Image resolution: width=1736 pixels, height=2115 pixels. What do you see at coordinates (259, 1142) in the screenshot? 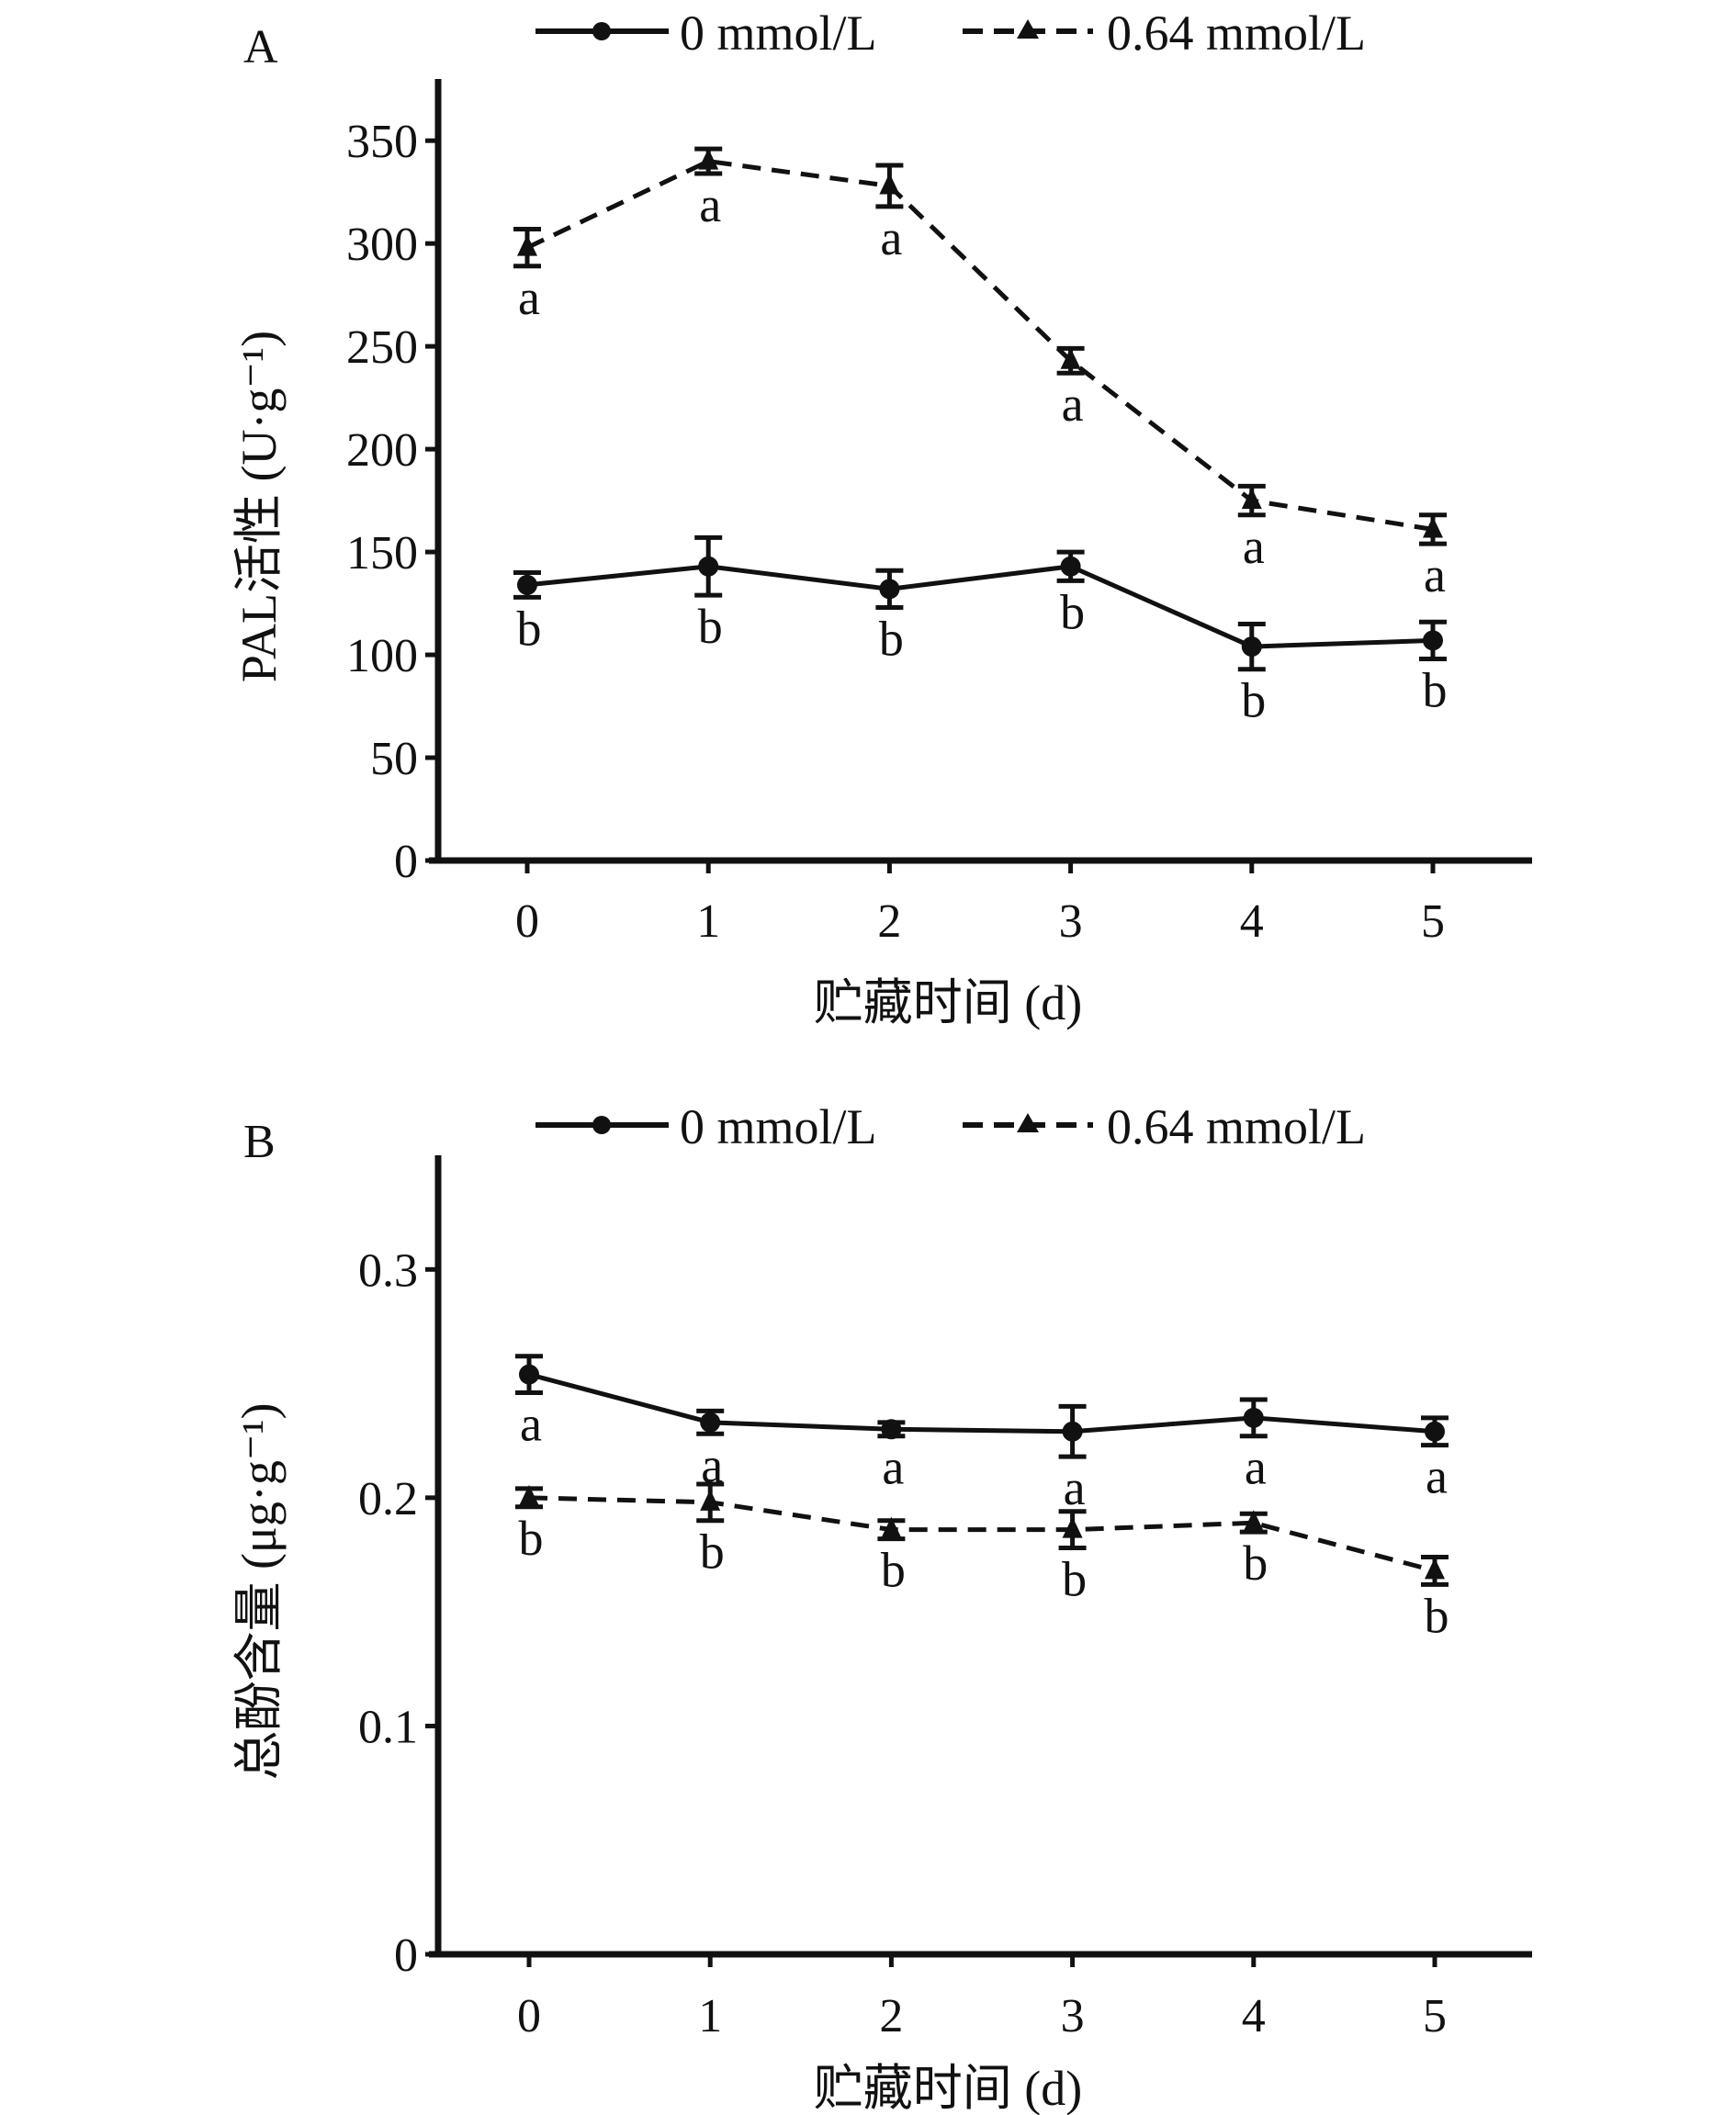
I see `panel-label: B` at bounding box center [259, 1142].